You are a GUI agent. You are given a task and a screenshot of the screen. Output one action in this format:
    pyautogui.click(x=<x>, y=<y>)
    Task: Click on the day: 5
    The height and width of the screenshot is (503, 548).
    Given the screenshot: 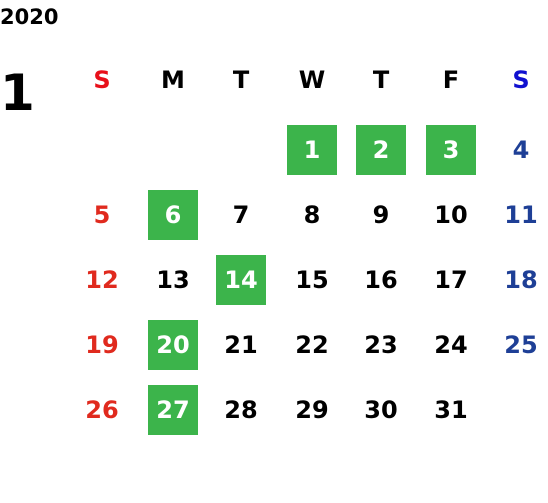 What is the action you would take?
    pyautogui.click(x=102, y=215)
    